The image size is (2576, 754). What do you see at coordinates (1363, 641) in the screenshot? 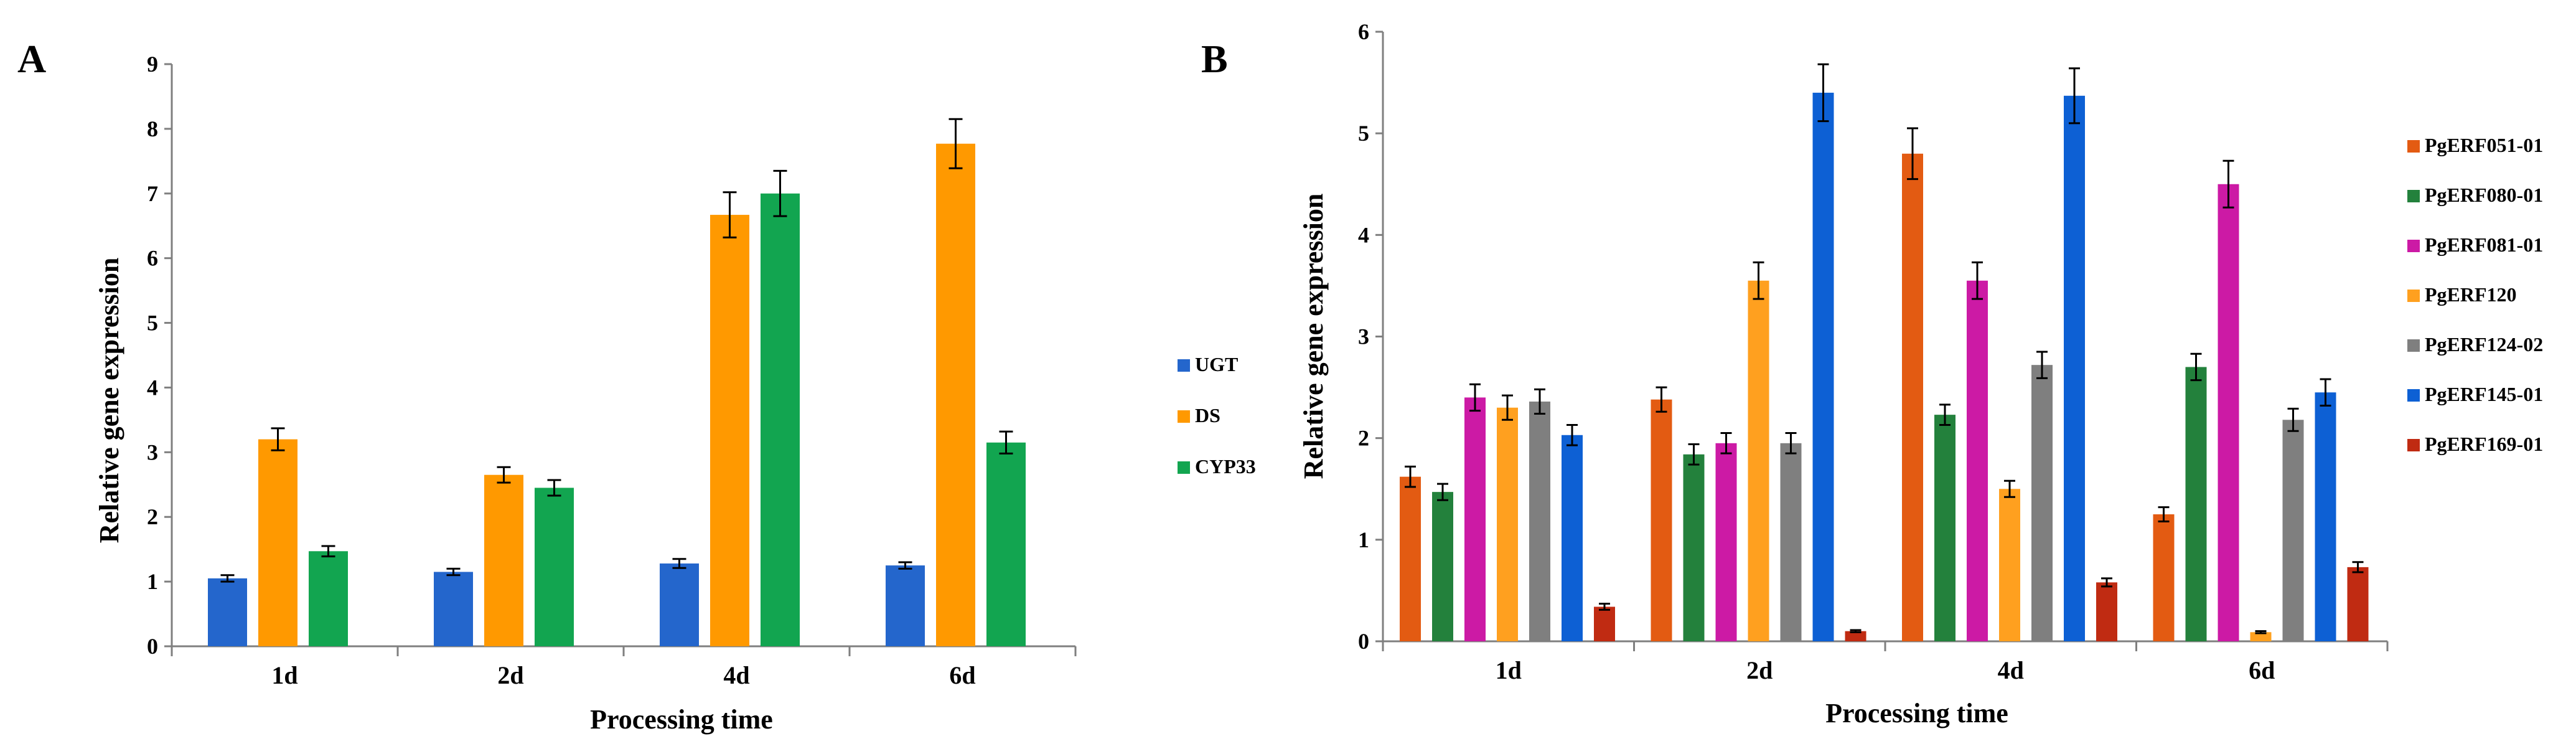
I see `b-y-tick-label: 0` at bounding box center [1363, 641].